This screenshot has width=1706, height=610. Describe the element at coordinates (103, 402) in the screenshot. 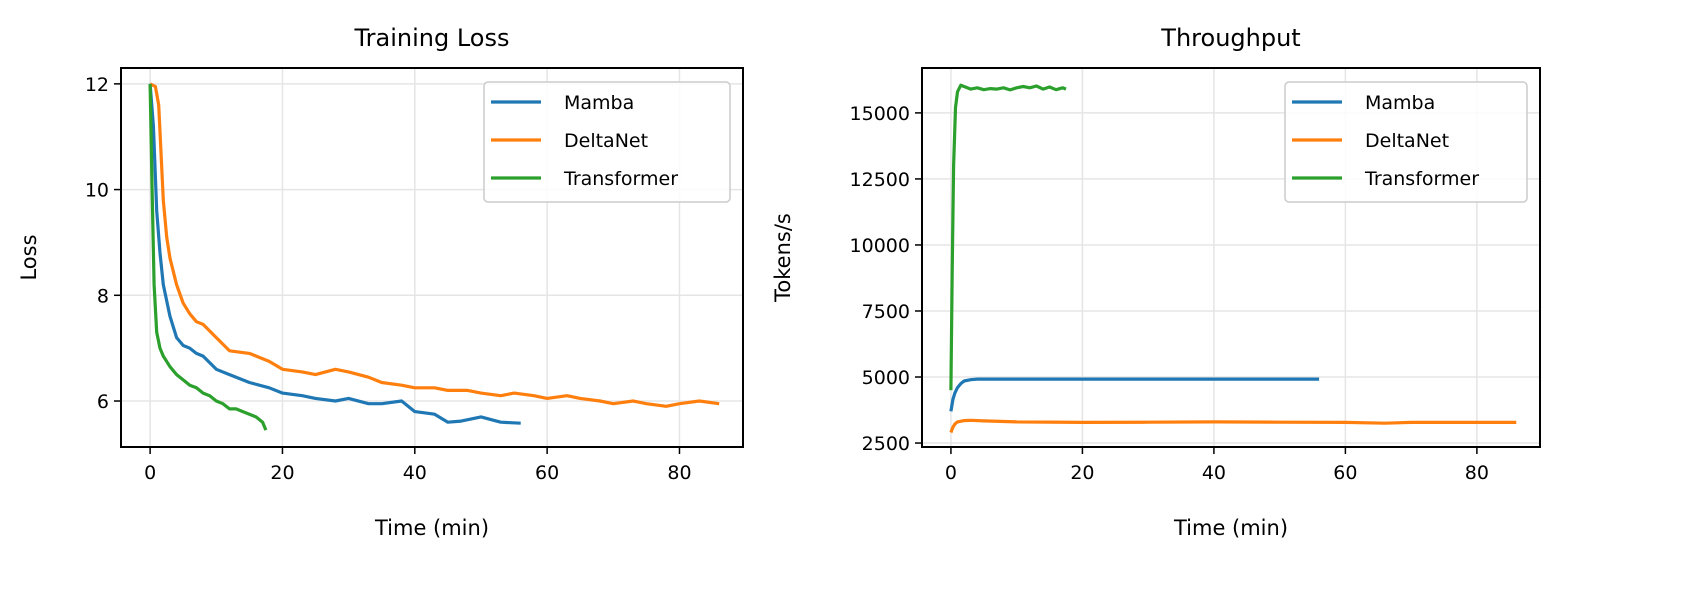

I see `y-tick-label: 6` at that location.